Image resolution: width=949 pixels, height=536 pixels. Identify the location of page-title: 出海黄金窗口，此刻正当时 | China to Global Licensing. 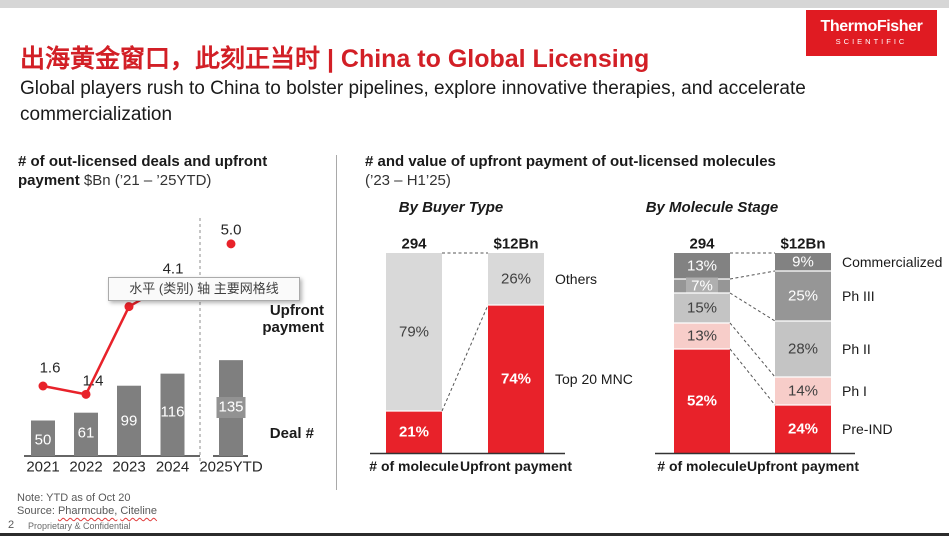
(335, 58).